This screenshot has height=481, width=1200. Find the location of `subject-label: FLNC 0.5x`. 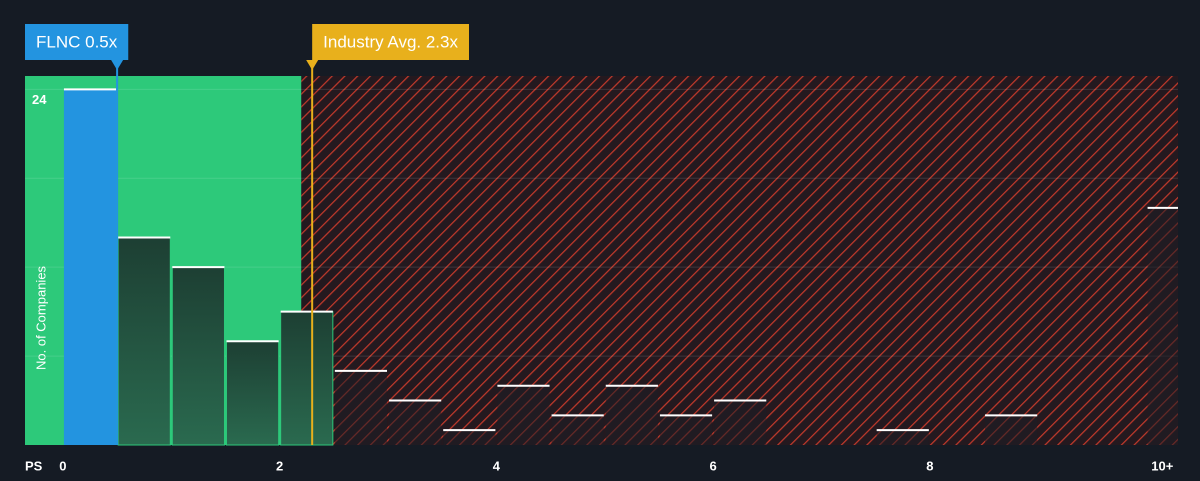

subject-label: FLNC 0.5x is located at coordinates (77, 41).